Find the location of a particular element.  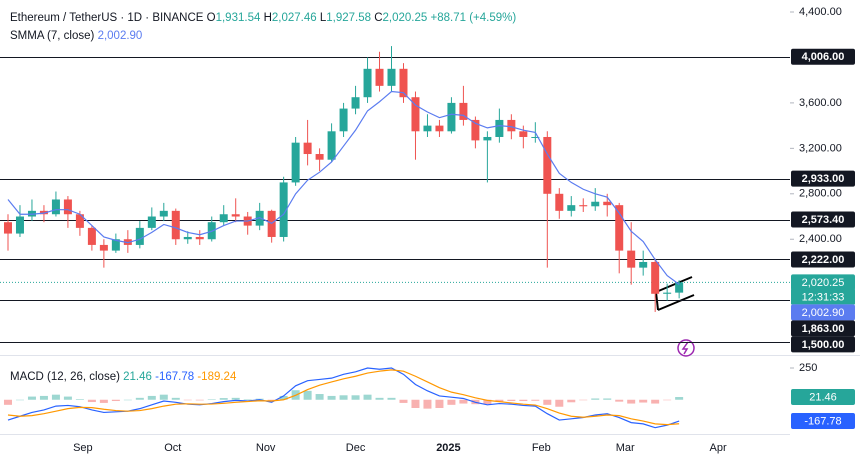

event-icon is located at coordinates (686, 348).